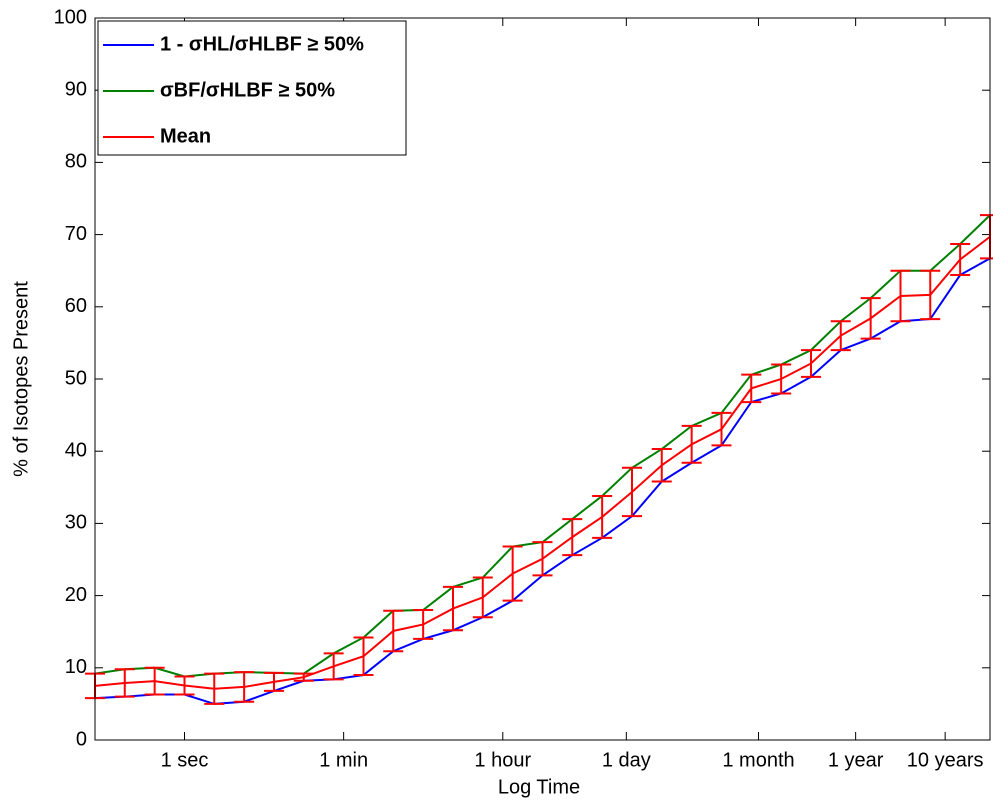 This screenshot has height=803, width=993. I want to click on y-tick-label: 30, so click(76, 523).